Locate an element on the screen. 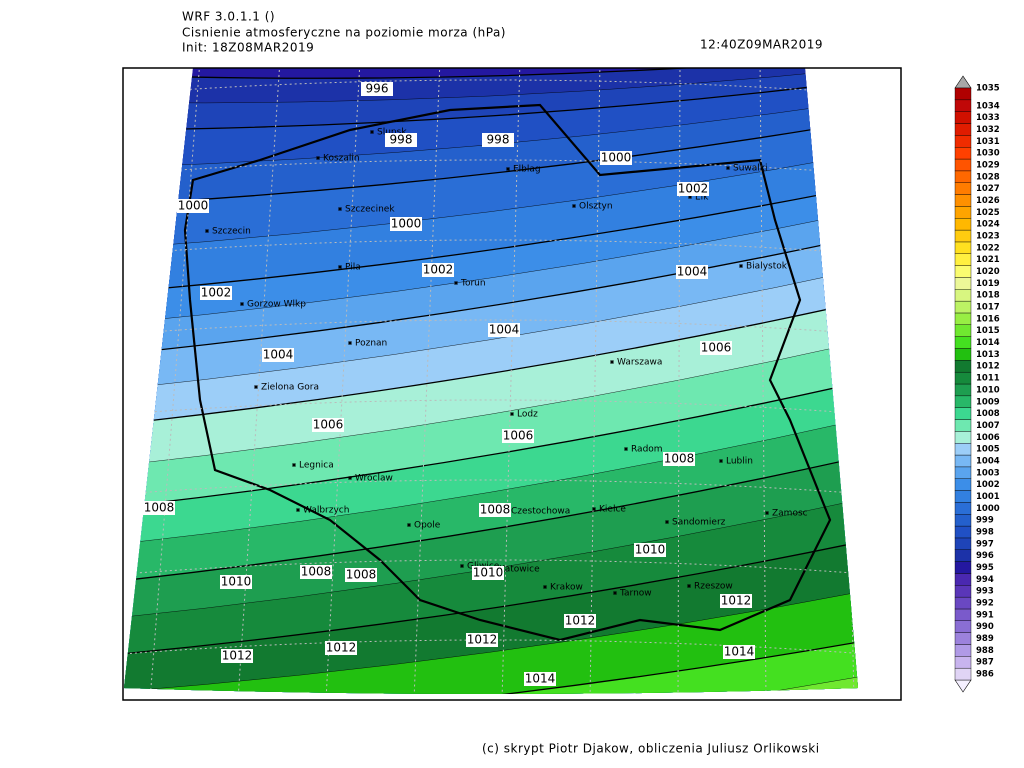 Image resolution: width=1024 pixels, height=768 pixels. isobar-label: 998 is located at coordinates (401, 140).